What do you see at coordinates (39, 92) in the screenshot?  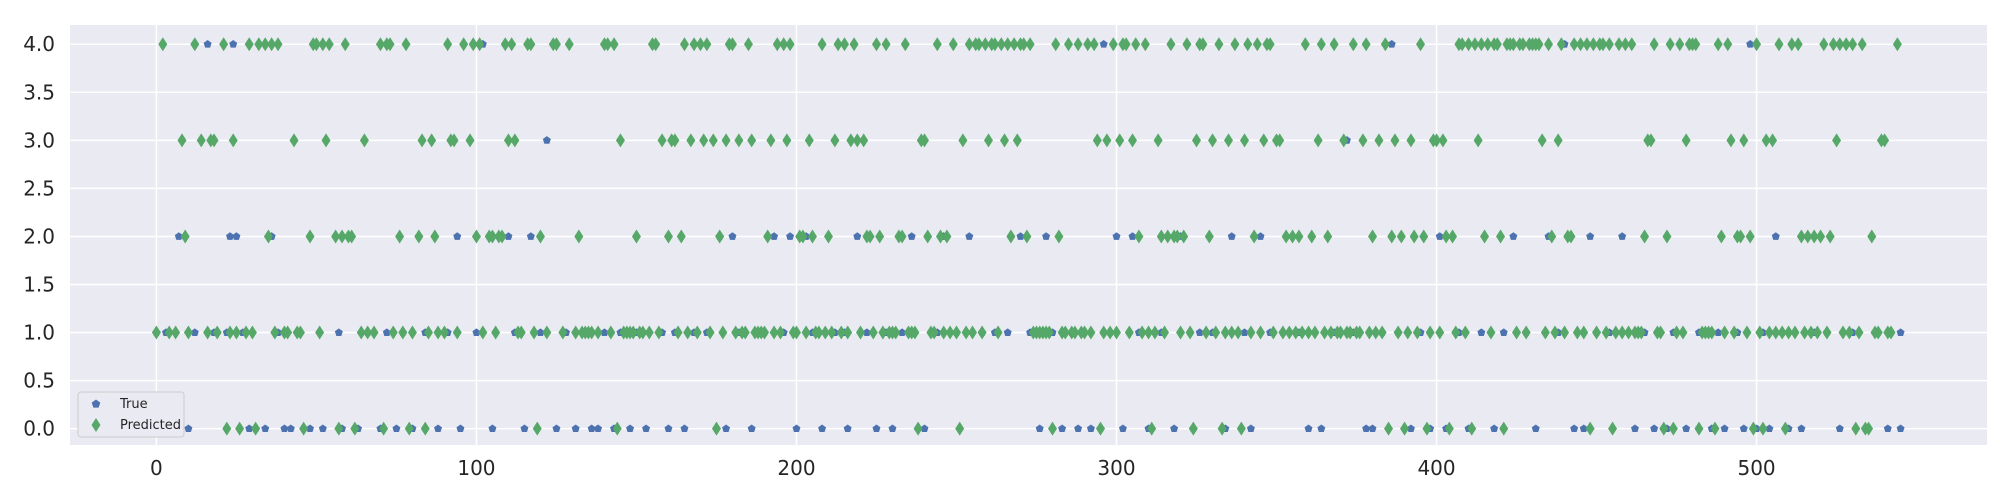 I see `y-tick-label: 3.5` at bounding box center [39, 92].